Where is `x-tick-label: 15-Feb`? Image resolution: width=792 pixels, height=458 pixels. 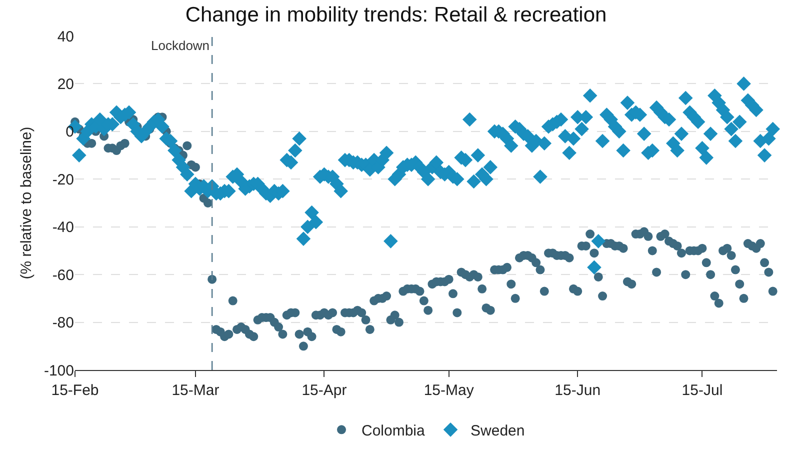 x-tick-label: 15-Feb is located at coordinates (75, 390).